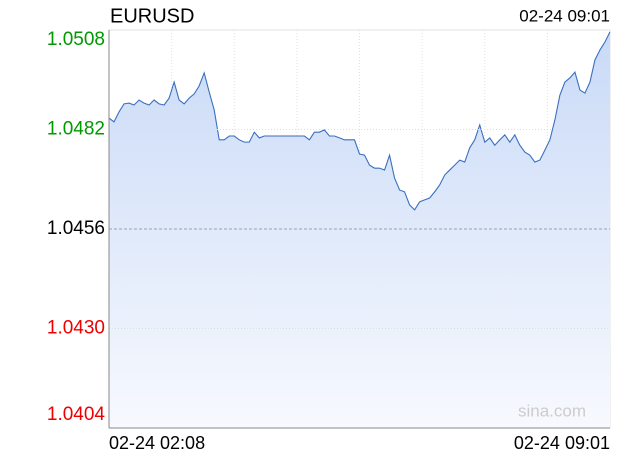  What do you see at coordinates (562, 443) in the screenshot?
I see `x-tick-label: 02-24 09:01` at bounding box center [562, 443].